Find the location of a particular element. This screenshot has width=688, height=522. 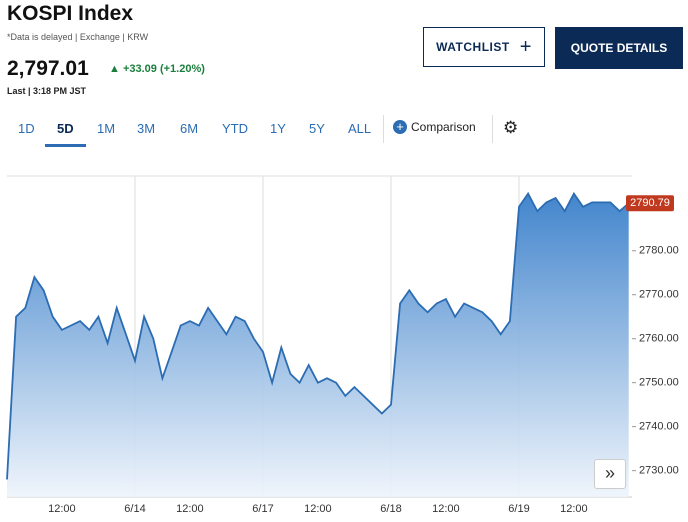

comparison-button: + Comparison is located at coordinates (434, 127).